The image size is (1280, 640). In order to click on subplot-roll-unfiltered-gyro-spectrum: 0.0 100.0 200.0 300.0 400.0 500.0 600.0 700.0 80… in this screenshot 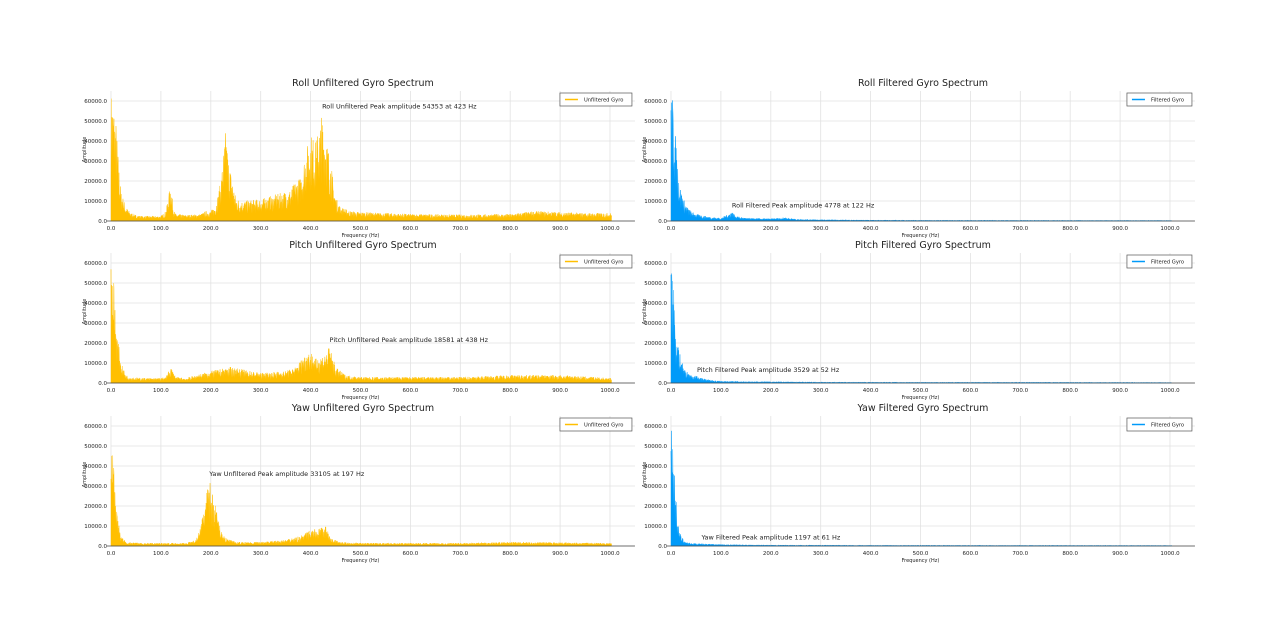, I will do `click(358, 158)`.